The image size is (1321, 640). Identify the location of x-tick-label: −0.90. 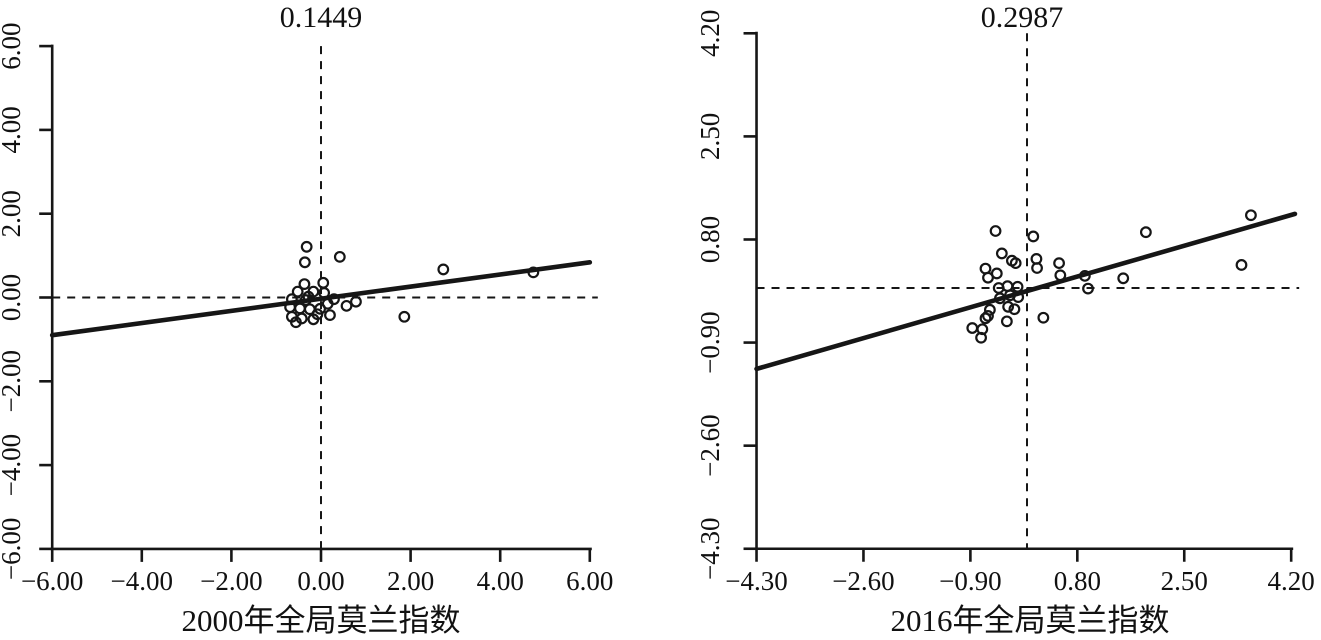
(970, 581).